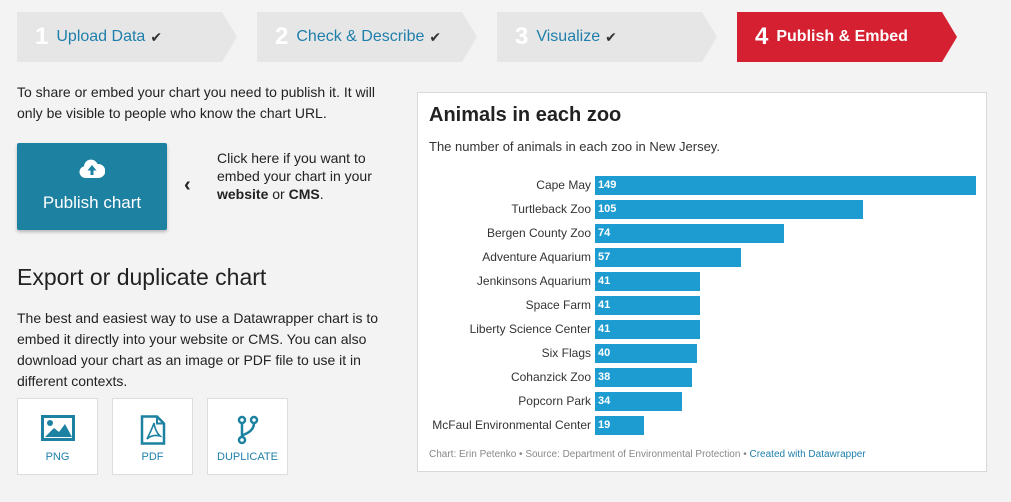 The width and height of the screenshot is (1011, 502). I want to click on bar-category-label: Bergen County Zoo, so click(538, 233).